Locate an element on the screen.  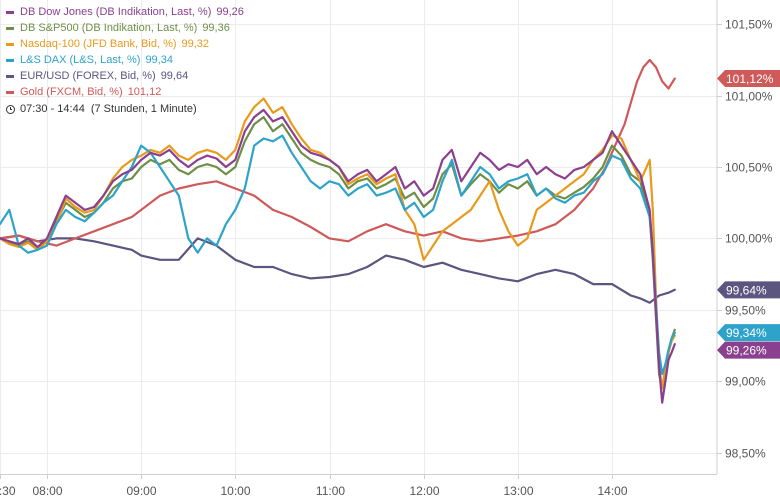
value-badge-label: 99,34% is located at coordinates (746, 333).